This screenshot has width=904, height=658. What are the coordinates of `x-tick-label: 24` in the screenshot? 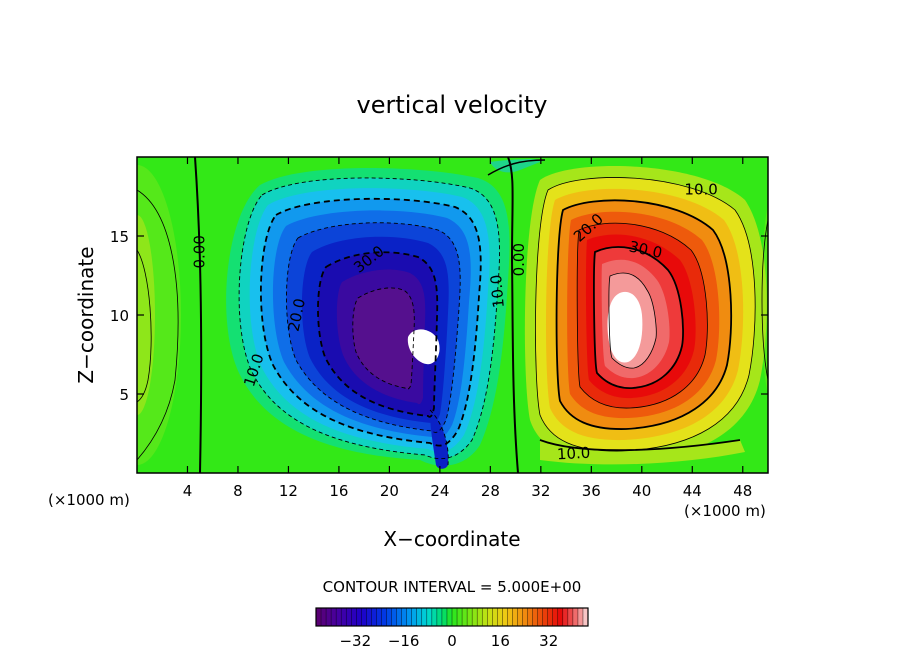 It's located at (439, 491).